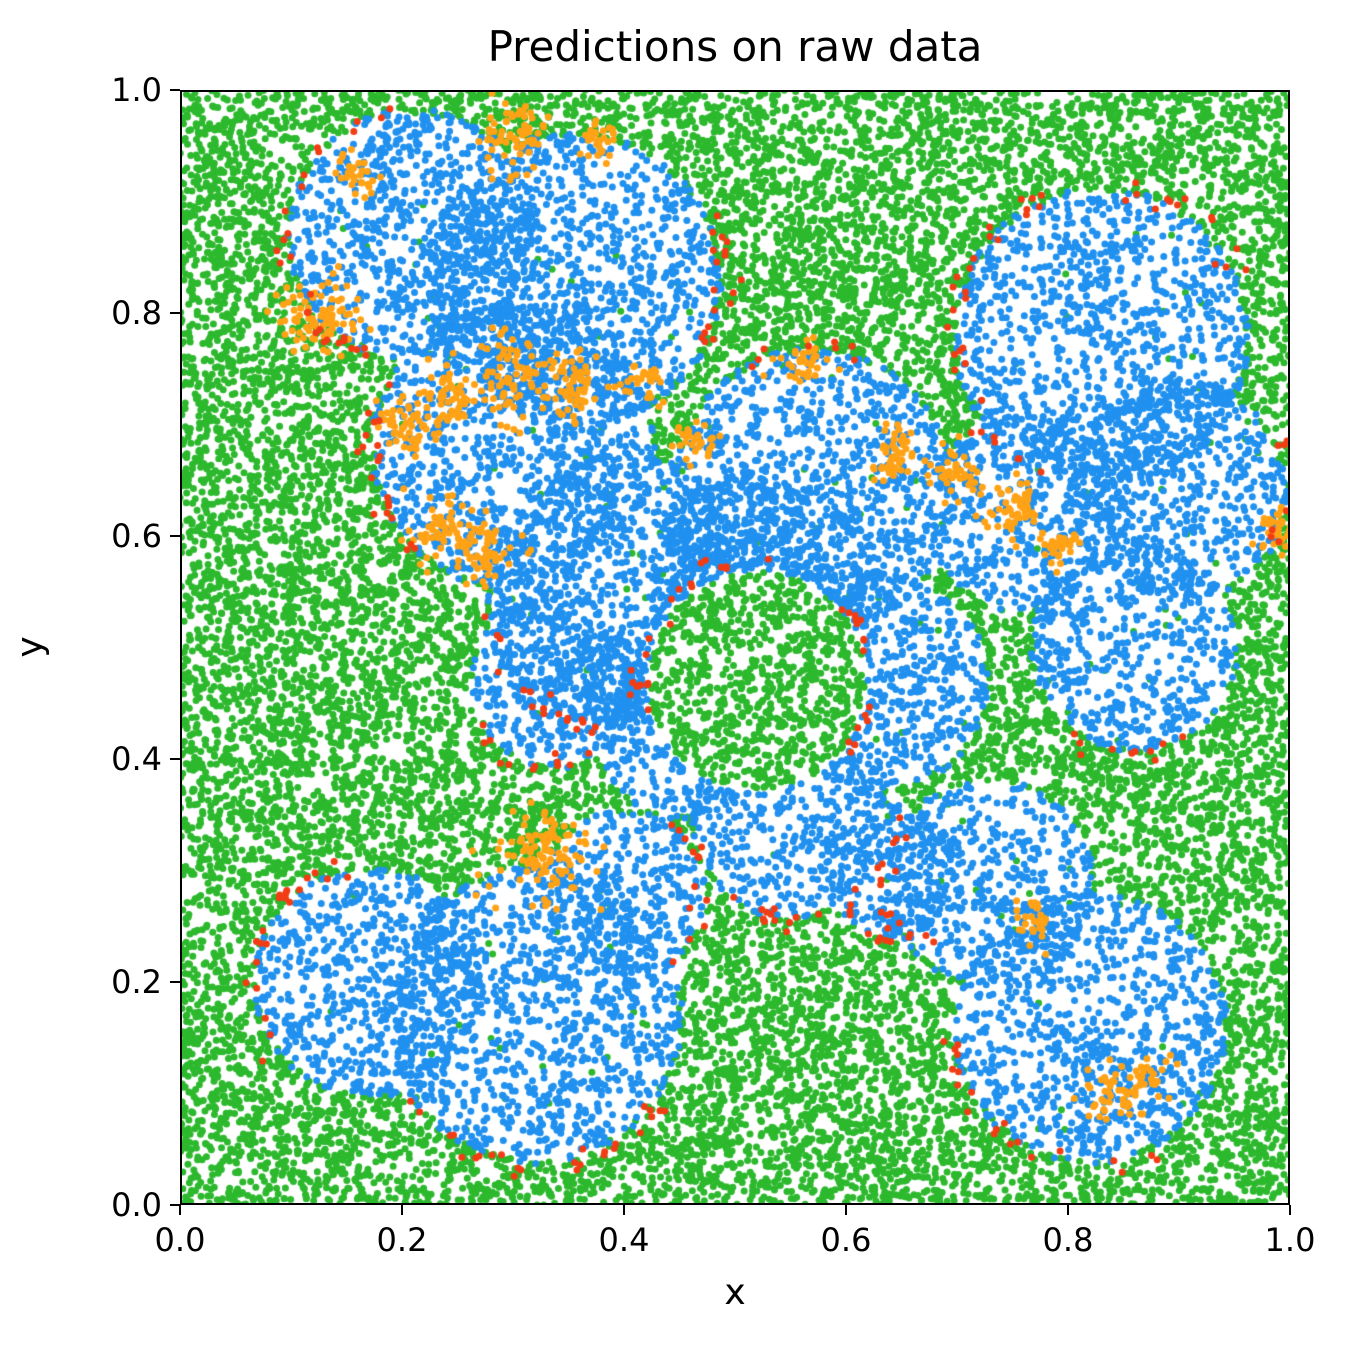 This screenshot has height=1361, width=1356. What do you see at coordinates (136, 536) in the screenshot?
I see `y-tick-label: 0.6` at bounding box center [136, 536].